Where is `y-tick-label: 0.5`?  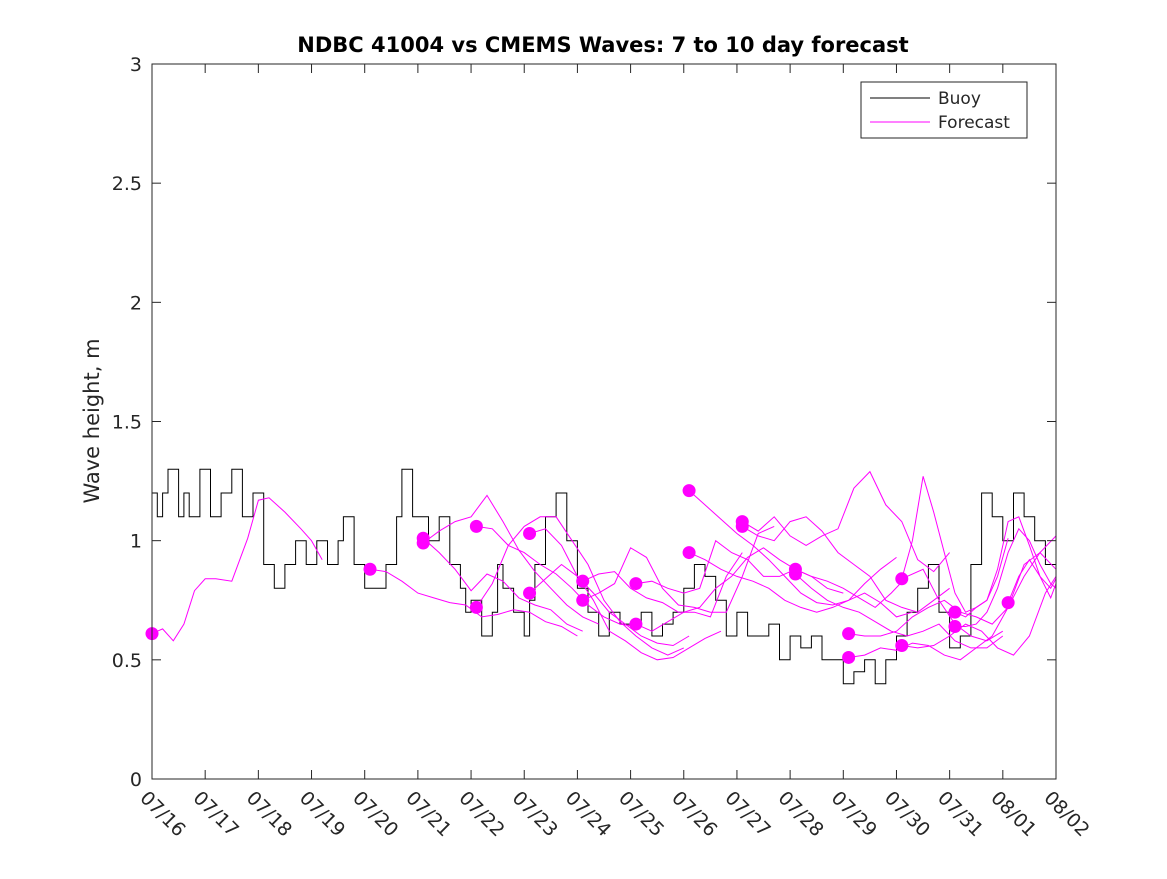
y-tick-label: 0.5 is located at coordinates (127, 661).